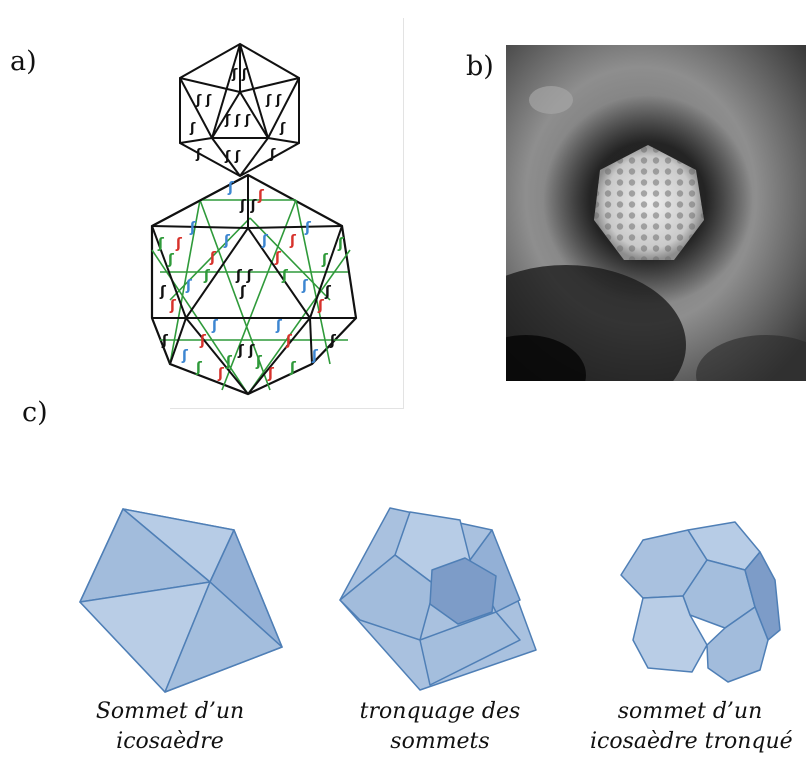  I want to click on caption-icosahedron-vertex: Sommet d’un icosaèdre, so click(170, 727).